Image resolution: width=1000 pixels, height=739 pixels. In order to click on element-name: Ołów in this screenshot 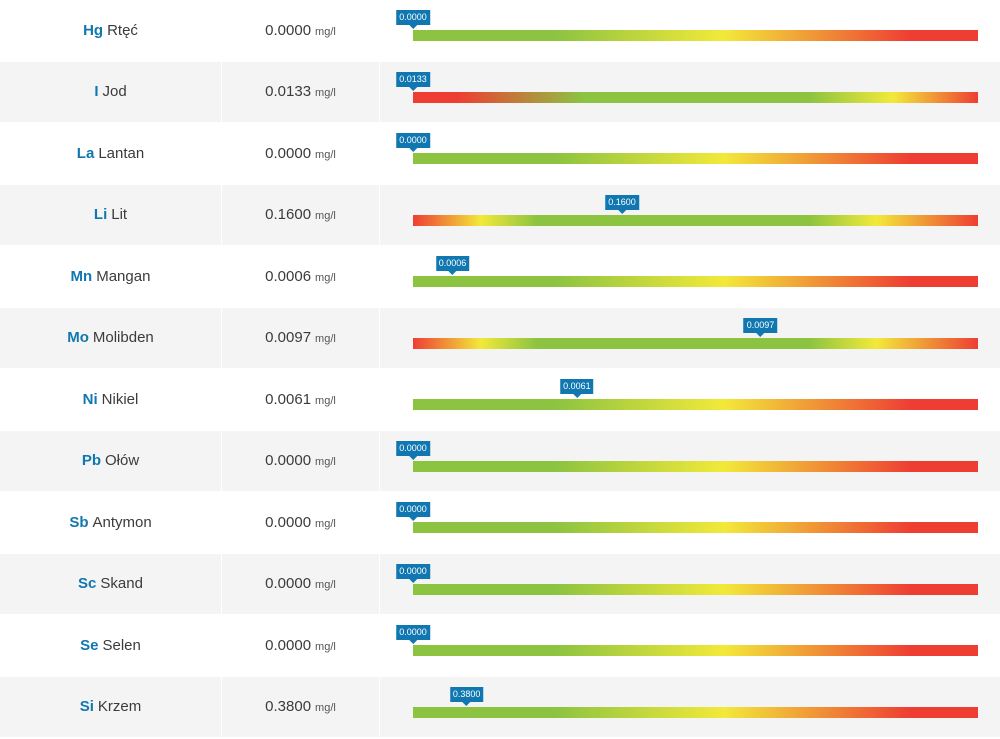, I will do `click(122, 461)`.